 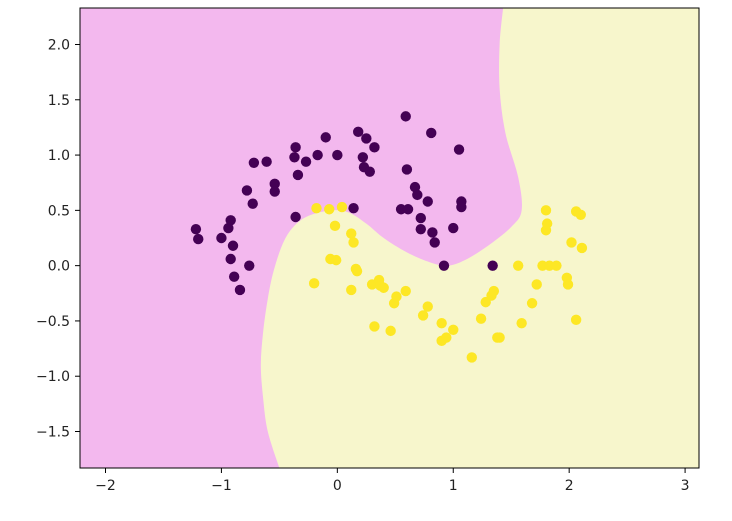 What do you see at coordinates (59, 101) in the screenshot?
I see `y-tick-label: 1.5` at bounding box center [59, 101].